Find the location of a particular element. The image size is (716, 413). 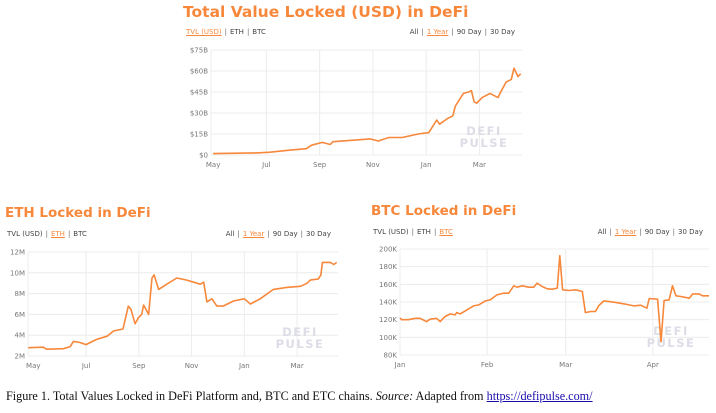

eth-ytick-label: 10M is located at coordinates (17, 273).